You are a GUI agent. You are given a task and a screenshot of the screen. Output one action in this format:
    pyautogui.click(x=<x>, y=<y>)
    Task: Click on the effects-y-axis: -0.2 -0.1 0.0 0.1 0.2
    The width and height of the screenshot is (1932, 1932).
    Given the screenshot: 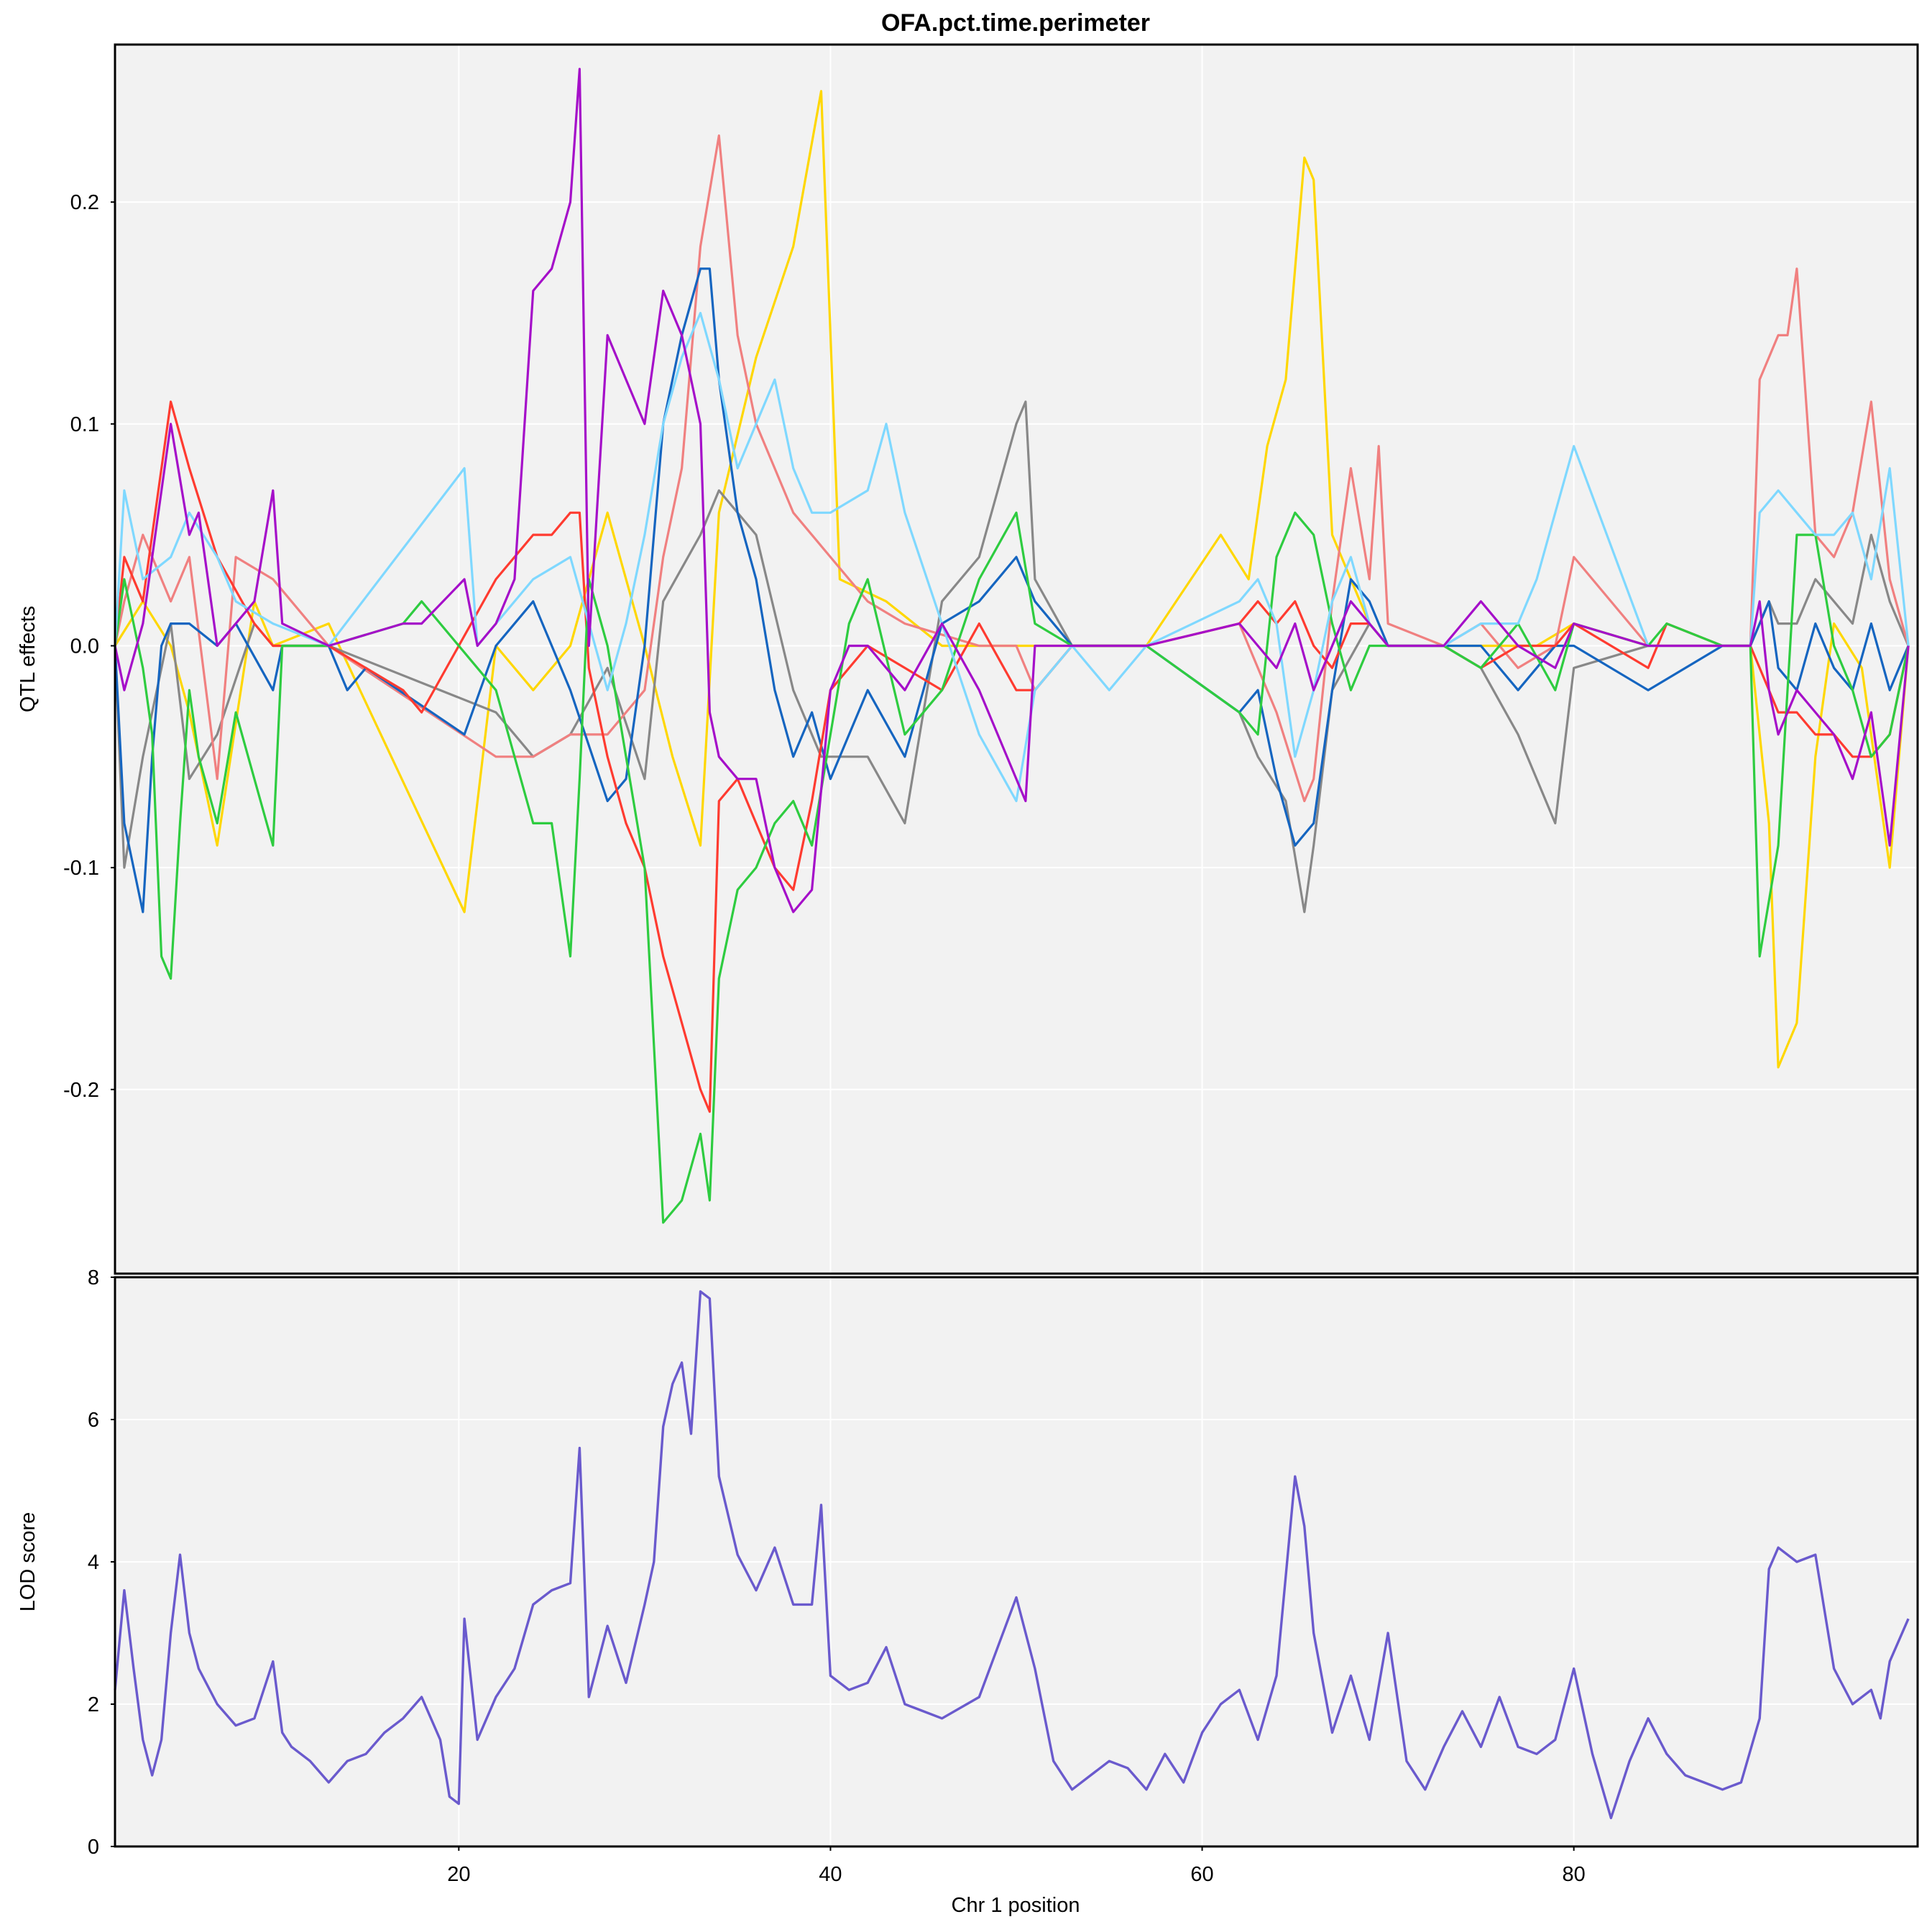 What is the action you would take?
    pyautogui.click(x=89, y=646)
    